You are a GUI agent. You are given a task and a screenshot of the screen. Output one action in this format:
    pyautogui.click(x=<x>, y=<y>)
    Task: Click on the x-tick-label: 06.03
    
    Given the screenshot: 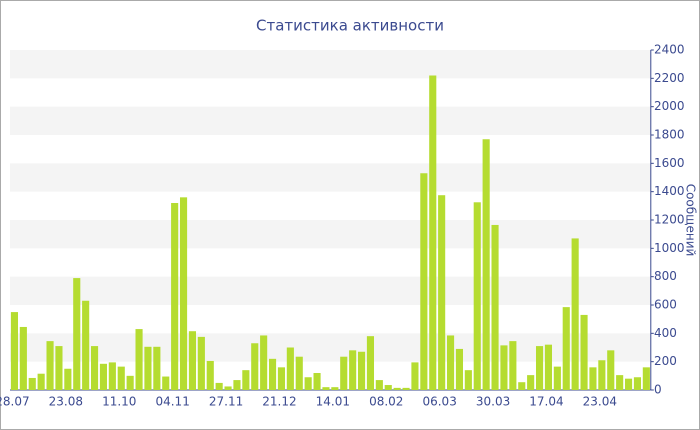 What is the action you would take?
    pyautogui.click(x=439, y=402)
    